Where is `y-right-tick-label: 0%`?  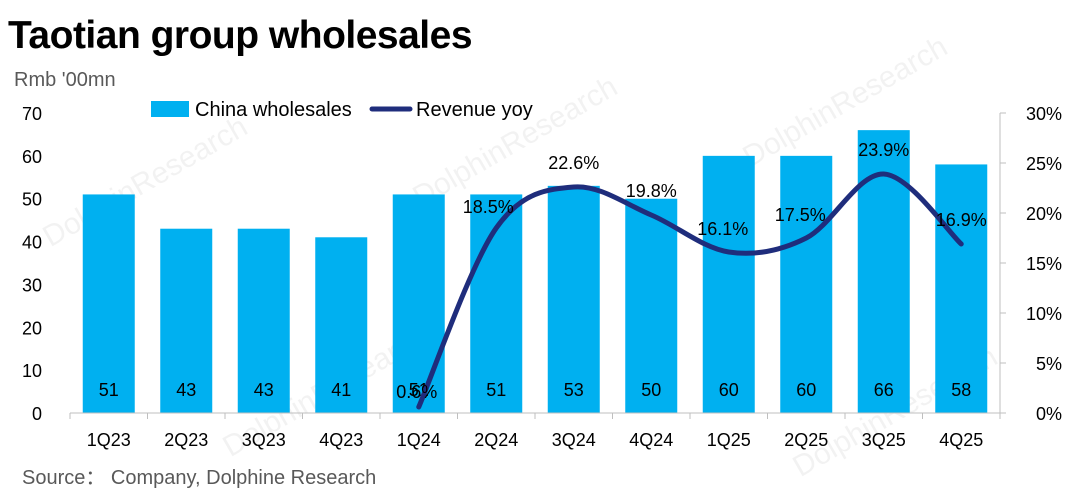 y-right-tick-label: 0% is located at coordinates (1049, 414).